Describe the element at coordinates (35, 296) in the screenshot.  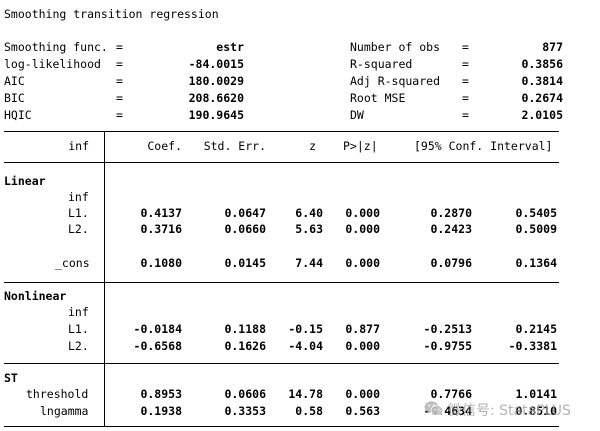
I see `section-label: Nonlinear` at that location.